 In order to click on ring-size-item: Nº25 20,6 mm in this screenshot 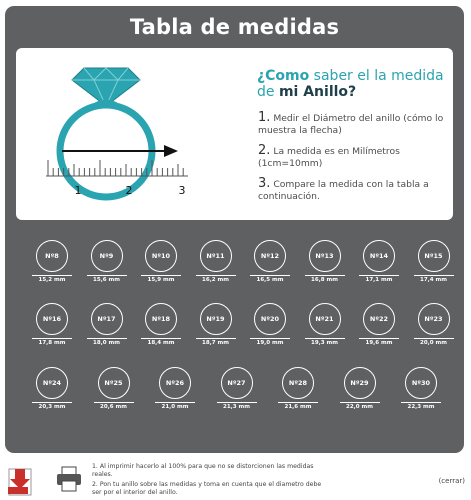, I will do `click(114, 388)`.